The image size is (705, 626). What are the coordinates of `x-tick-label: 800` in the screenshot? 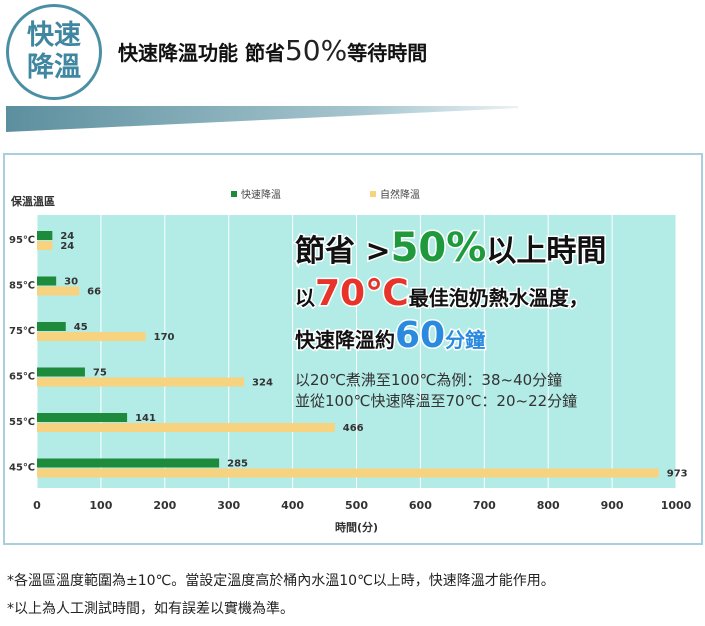 It's located at (548, 505).